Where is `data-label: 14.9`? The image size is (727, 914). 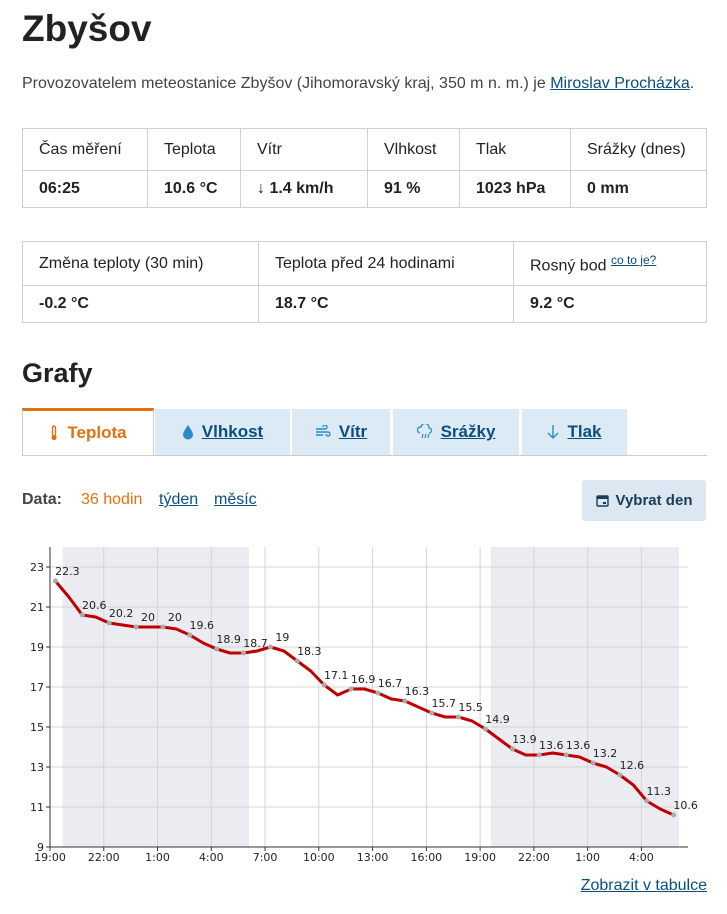 data-label: 14.9 is located at coordinates (497, 719).